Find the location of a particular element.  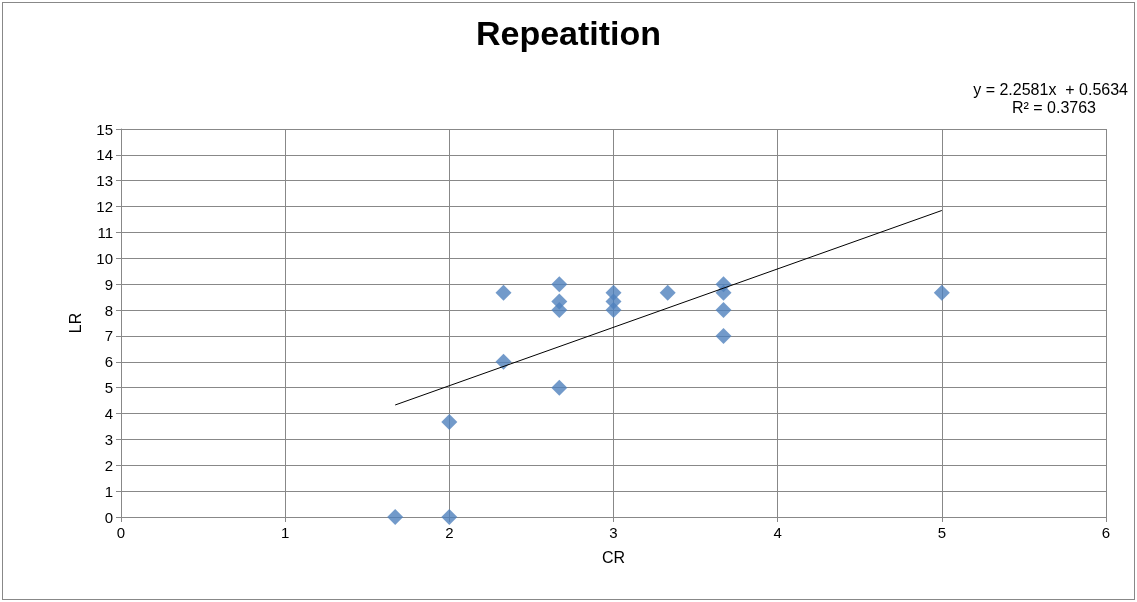

x-tick-label: 6 is located at coordinates (1106, 532).